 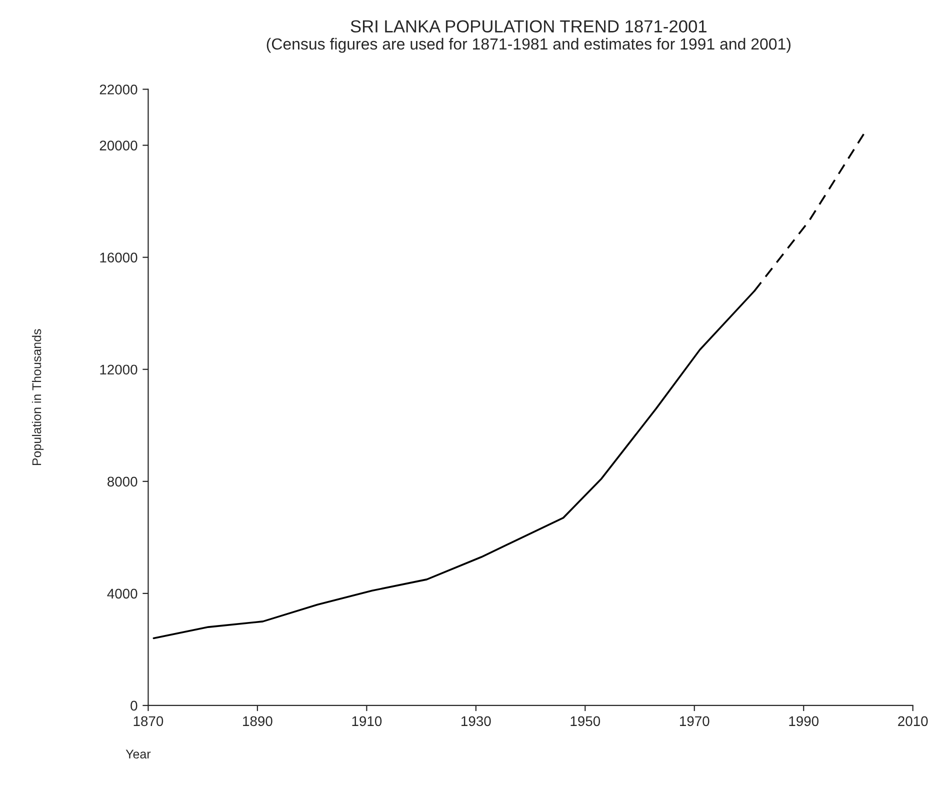 I want to click on x-axis-title: Year, so click(x=138, y=754).